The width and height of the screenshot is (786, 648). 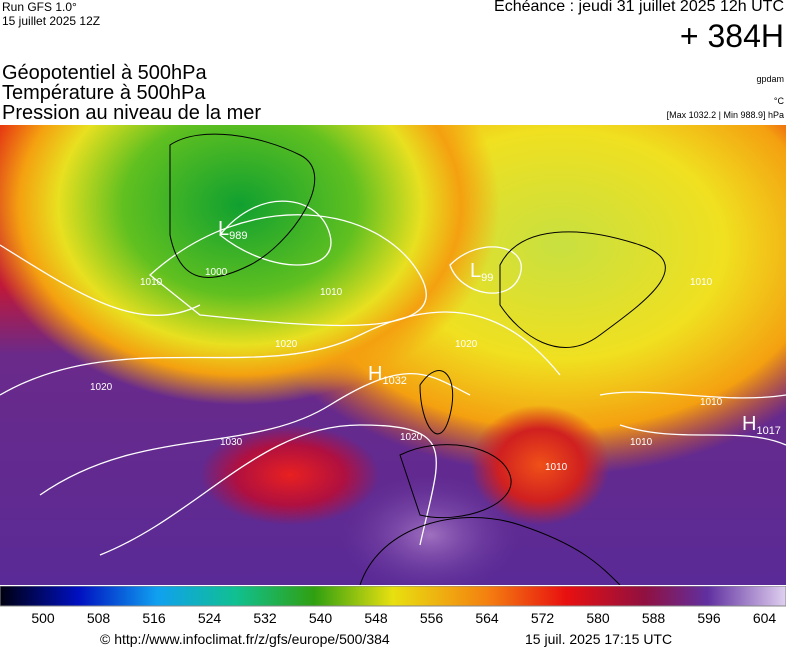 What do you see at coordinates (209, 618) in the screenshot?
I see `legend-tick: 524` at bounding box center [209, 618].